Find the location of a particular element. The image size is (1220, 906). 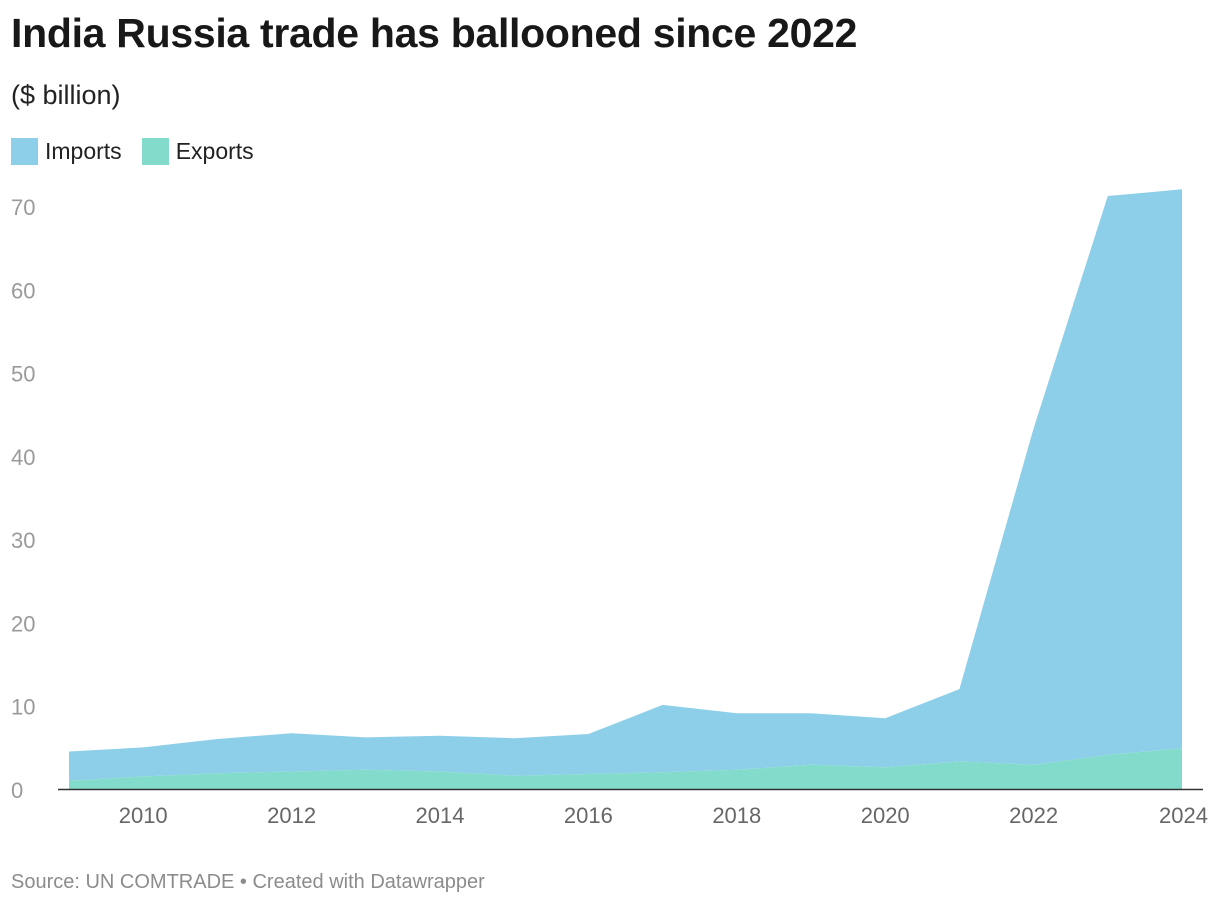

area-exports is located at coordinates (625, 768).